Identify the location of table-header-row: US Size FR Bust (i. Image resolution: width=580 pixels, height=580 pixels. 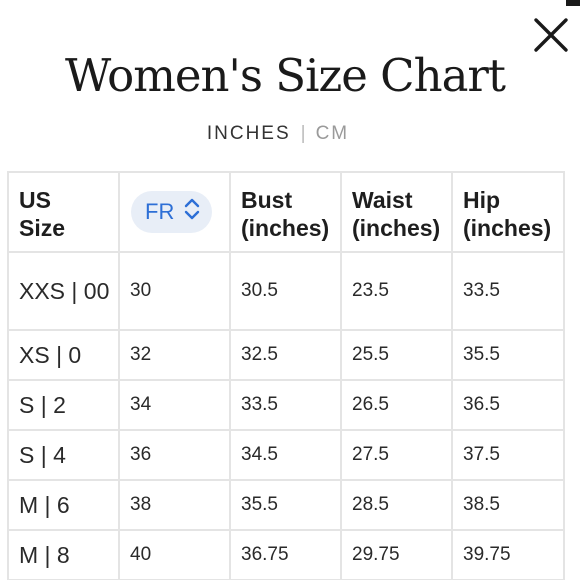
(286, 212).